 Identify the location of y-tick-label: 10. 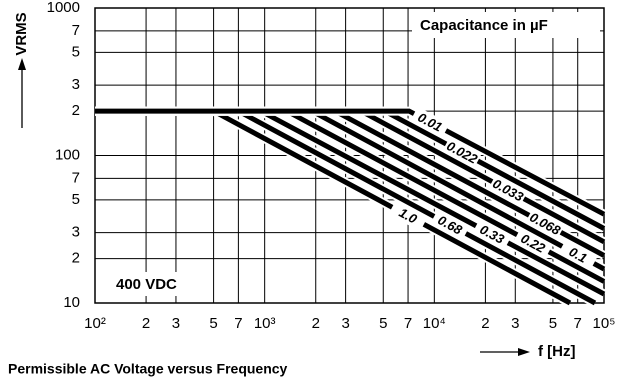
(71, 302).